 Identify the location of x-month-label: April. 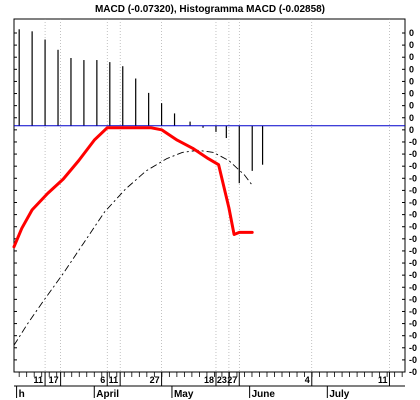
(107, 394).